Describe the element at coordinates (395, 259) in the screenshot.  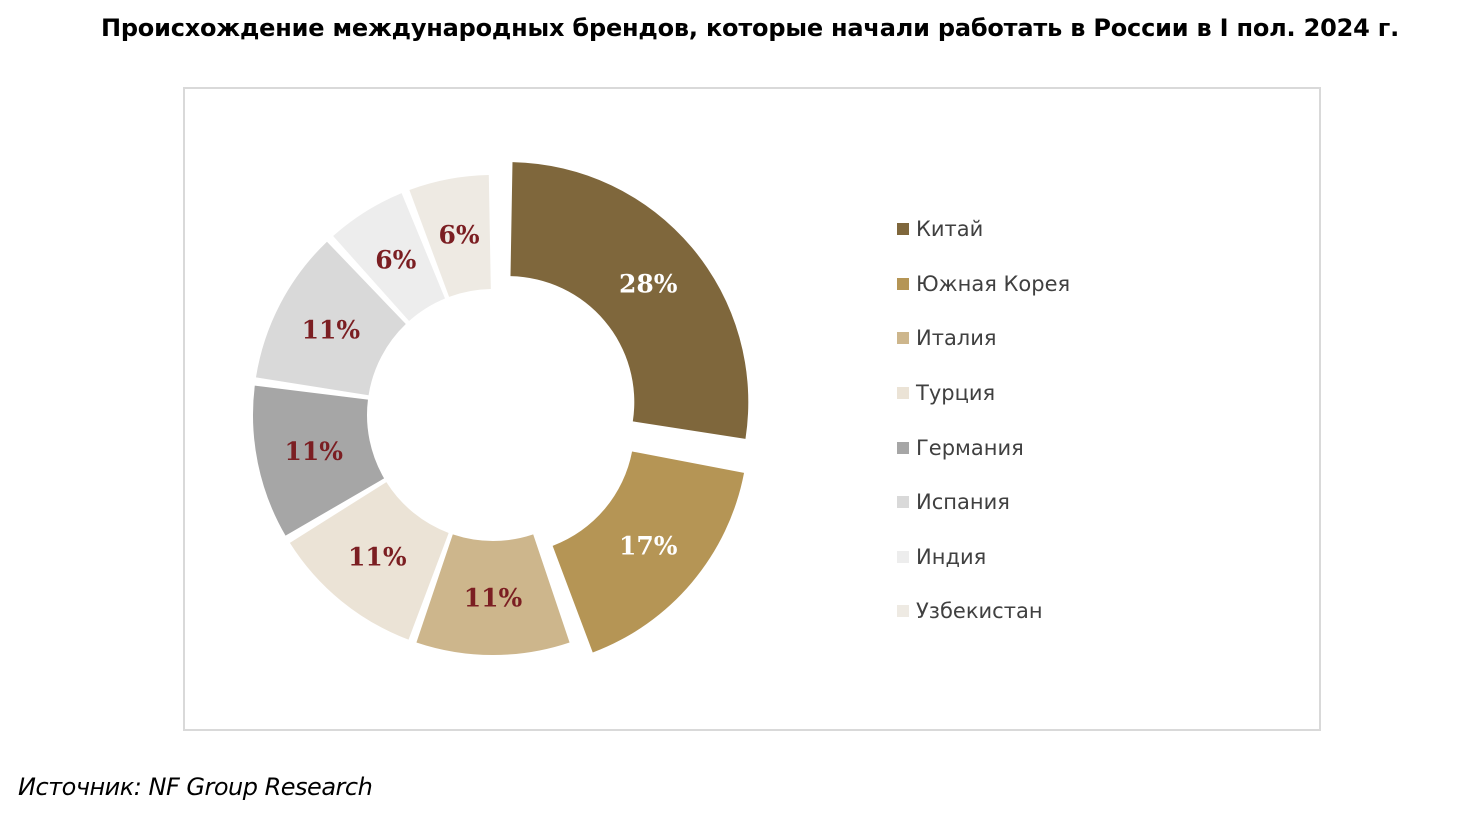
I see `data-label-7: 6%` at that location.